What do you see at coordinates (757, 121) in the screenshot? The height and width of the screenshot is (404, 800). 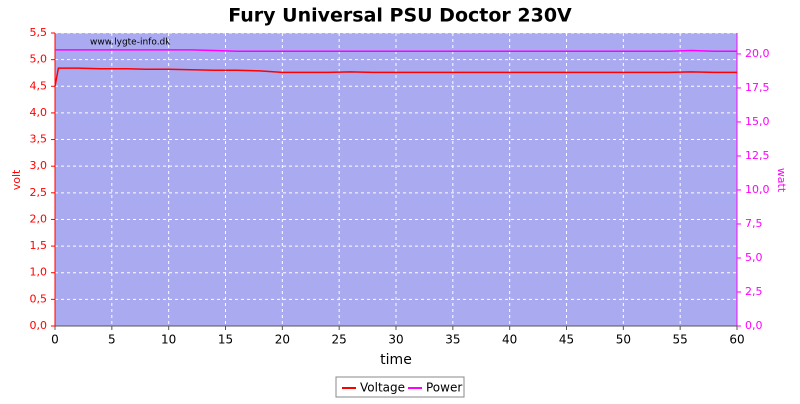 I see `y2-tick-label: 15,0` at bounding box center [757, 121].